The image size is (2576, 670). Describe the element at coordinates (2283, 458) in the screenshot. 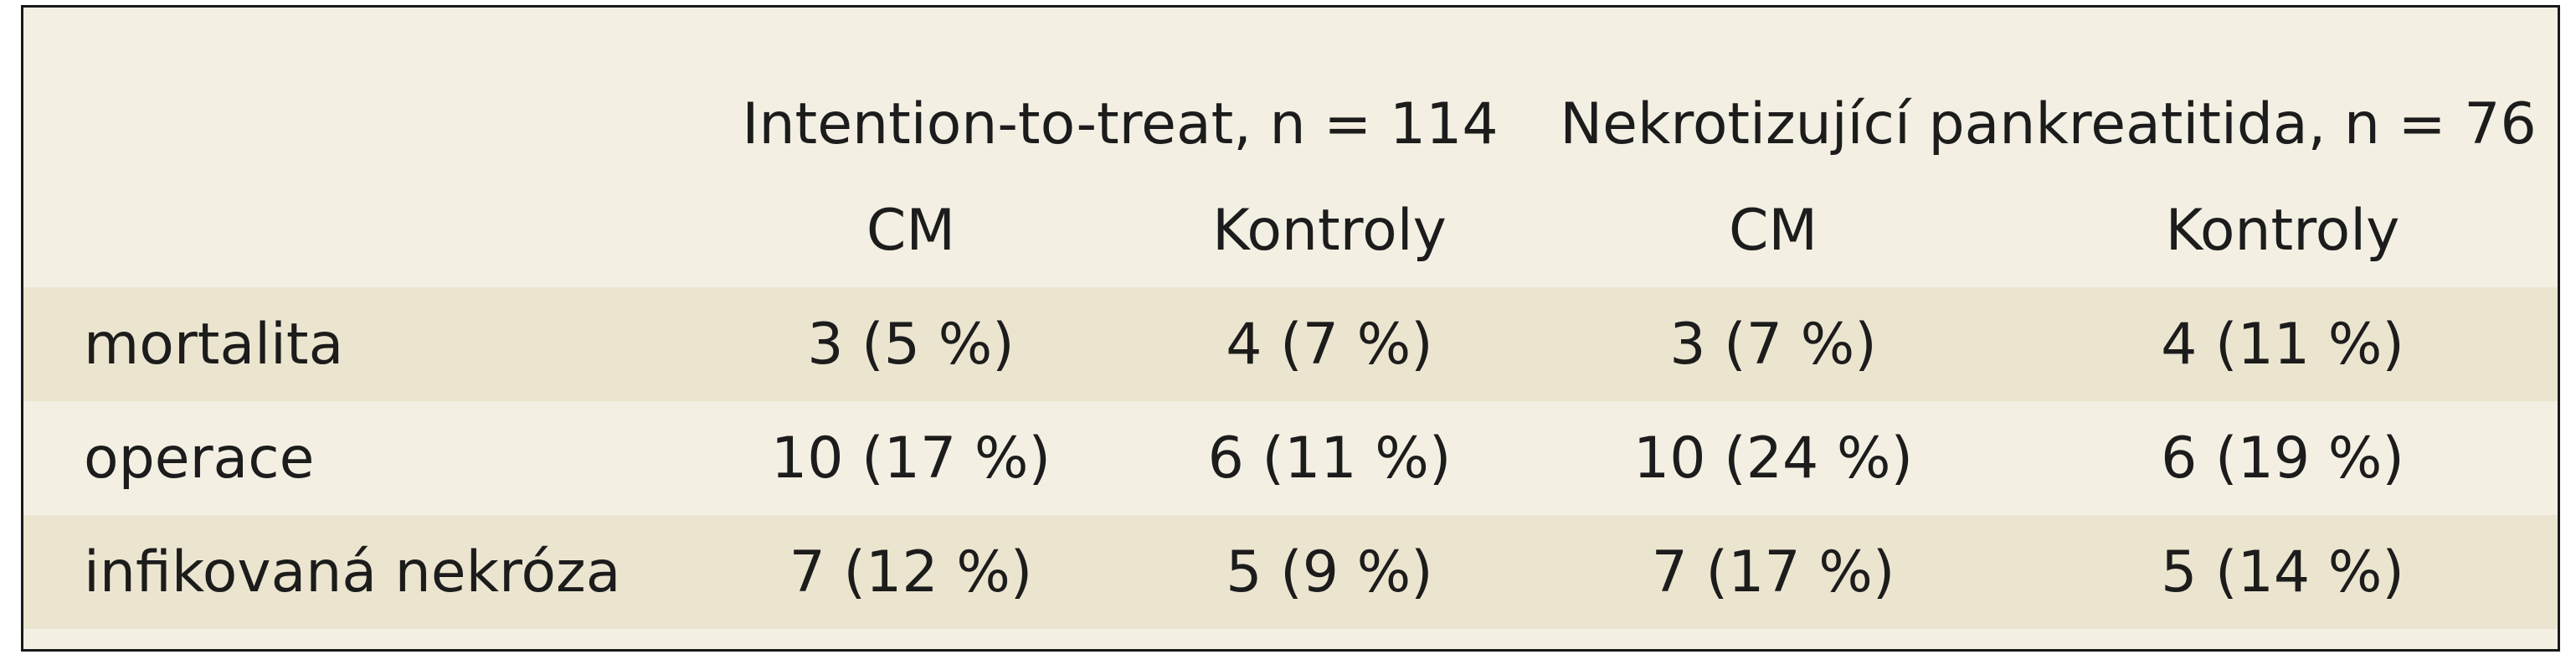

I see `table-cell: 6 (19 %)` at that location.